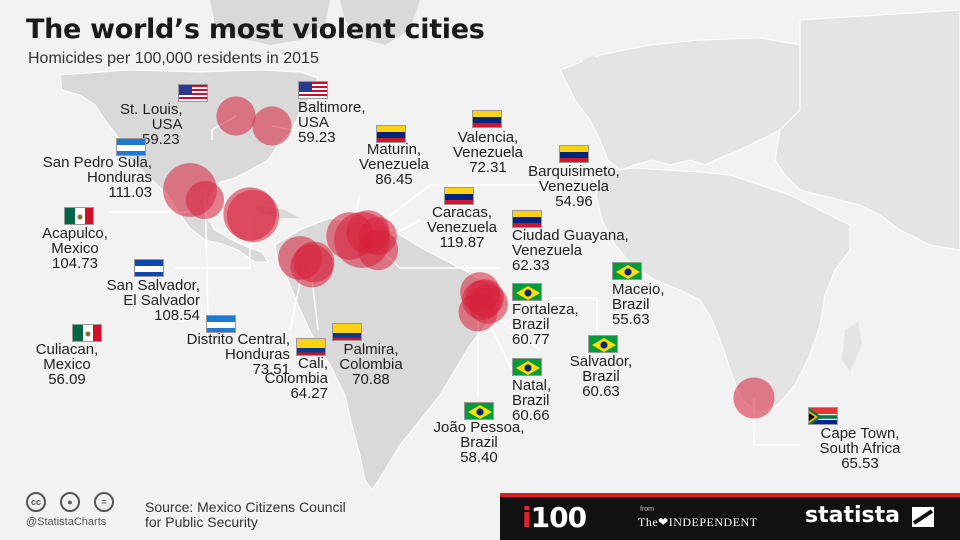 The height and width of the screenshot is (540, 960). Describe the element at coordinates (312, 266) in the screenshot. I see `bubble-palmira` at that location.